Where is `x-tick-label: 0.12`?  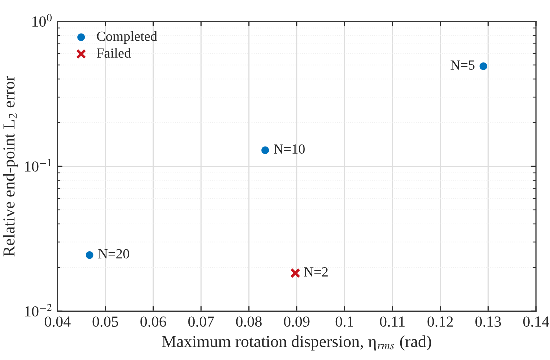 x-tick-label: 0.12 is located at coordinates (441, 322).